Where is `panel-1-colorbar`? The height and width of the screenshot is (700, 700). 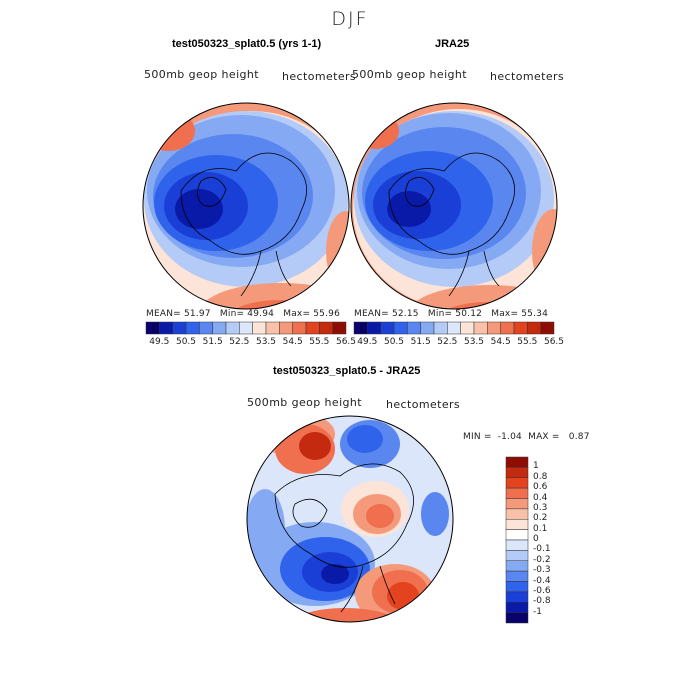 panel-1-colorbar is located at coordinates (246, 328).